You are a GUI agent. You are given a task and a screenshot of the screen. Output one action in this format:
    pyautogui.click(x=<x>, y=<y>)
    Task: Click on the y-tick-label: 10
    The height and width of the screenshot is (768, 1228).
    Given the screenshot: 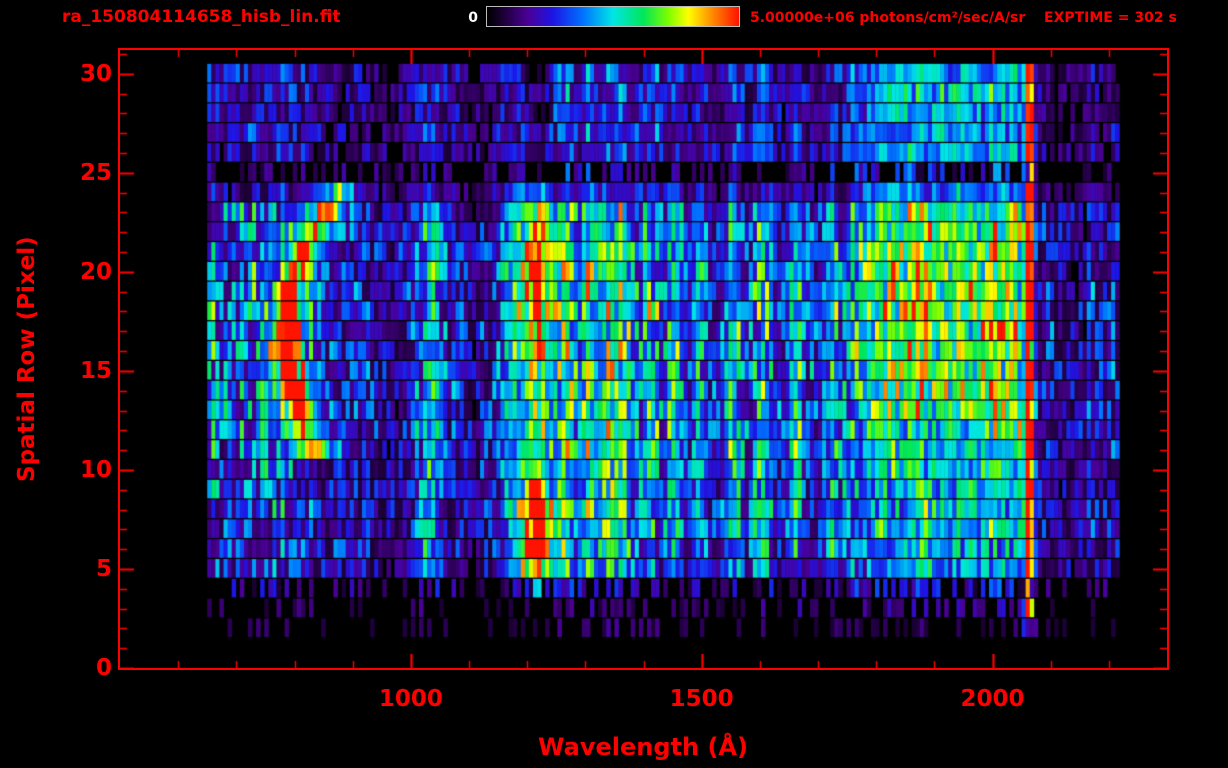 What is the action you would take?
    pyautogui.click(x=95, y=469)
    